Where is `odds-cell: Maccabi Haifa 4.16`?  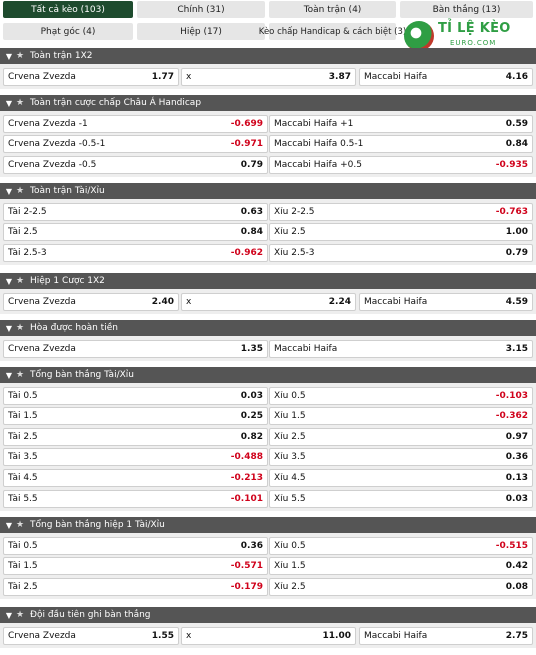 odds-cell: Maccabi Haifa 4.16 is located at coordinates (446, 76).